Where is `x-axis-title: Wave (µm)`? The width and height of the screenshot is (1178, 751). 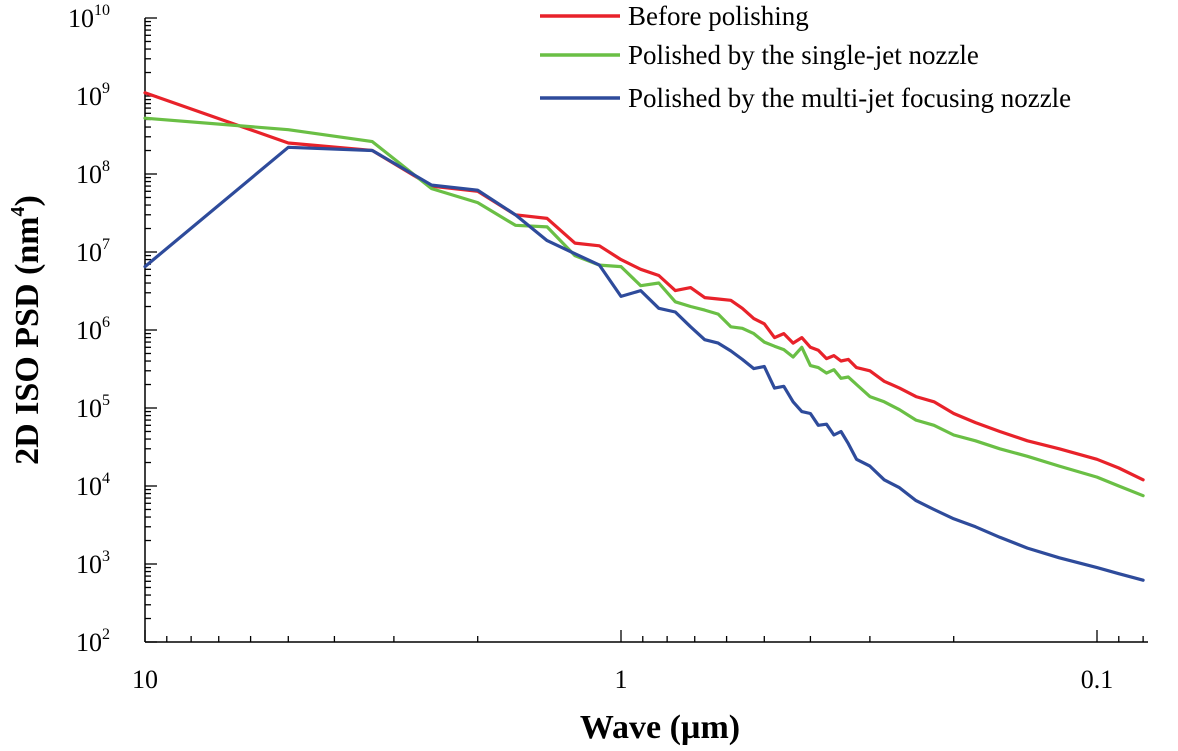
x-axis-title: Wave (µm) is located at coordinates (660, 727).